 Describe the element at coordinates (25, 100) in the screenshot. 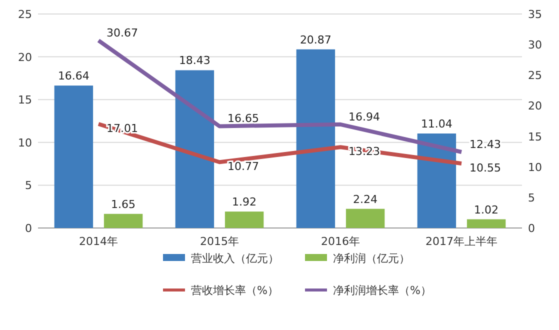

I see `y-tick-label: 15` at that location.